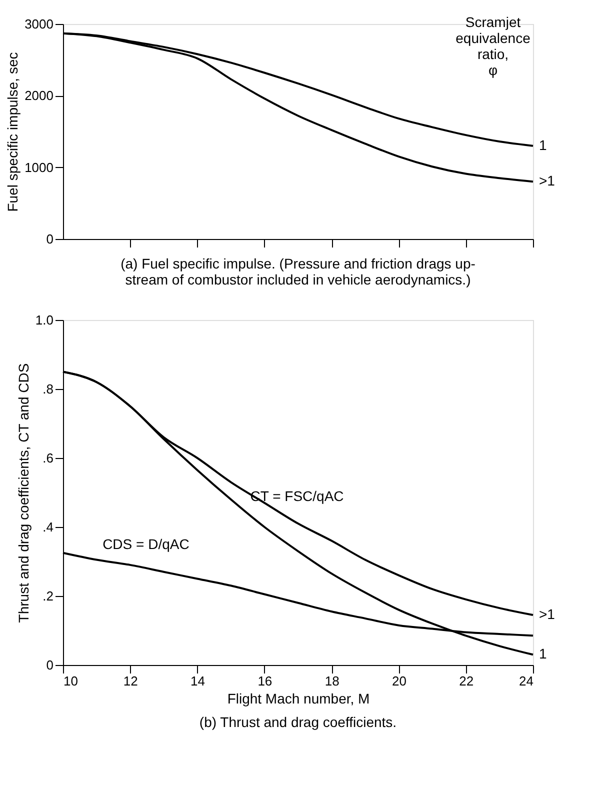 Image resolution: width=615 pixels, height=804 pixels. Describe the element at coordinates (298, 698) in the screenshot. I see `x-axis-title: Flight Mach number, M` at that location.